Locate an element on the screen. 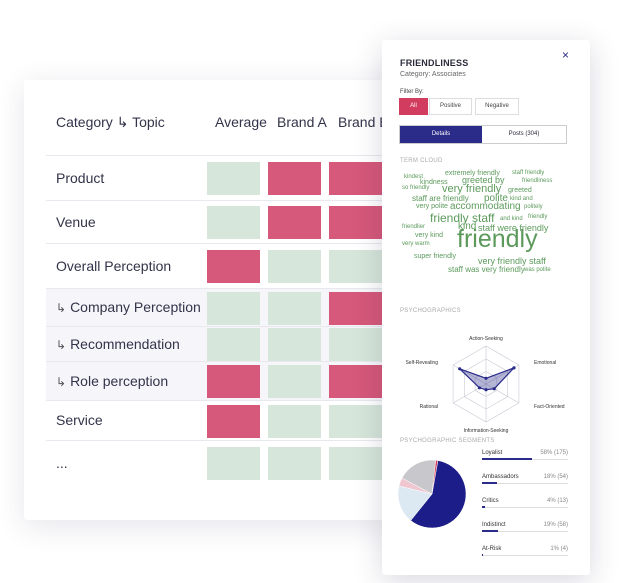 The image size is (624, 583). segment-item: Indistinct 19% (58) is located at coordinates (525, 533).